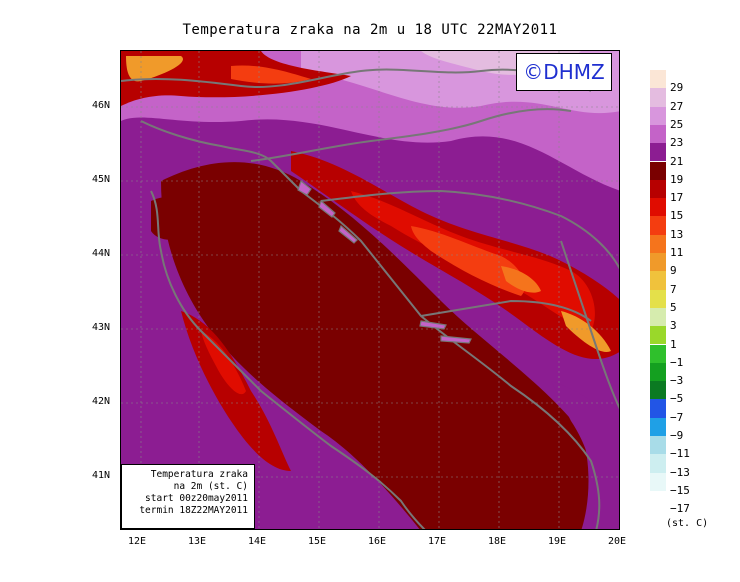 The width and height of the screenshot is (740, 582). I want to click on info-line-4: termin 18Z22MAY2011, so click(193, 510).